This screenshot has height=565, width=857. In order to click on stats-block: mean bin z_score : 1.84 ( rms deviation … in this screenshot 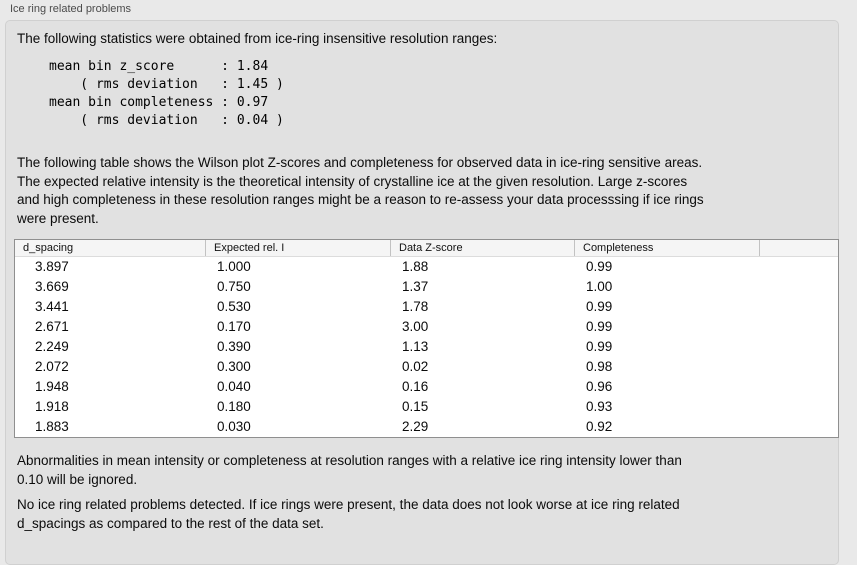, I will do `click(166, 93)`.